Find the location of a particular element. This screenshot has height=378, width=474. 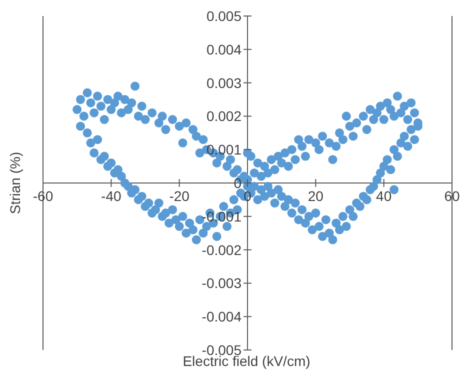

y-tick-label: 0.004 is located at coordinates (224, 49).